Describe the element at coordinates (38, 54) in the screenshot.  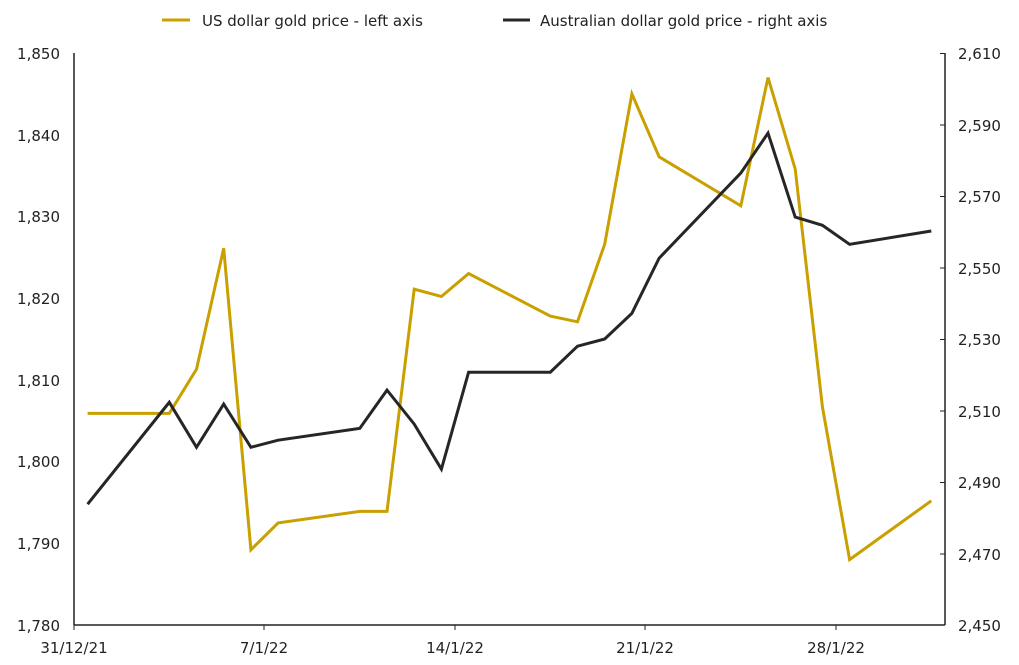
I see `left-tick-1850: 1,850` at that location.